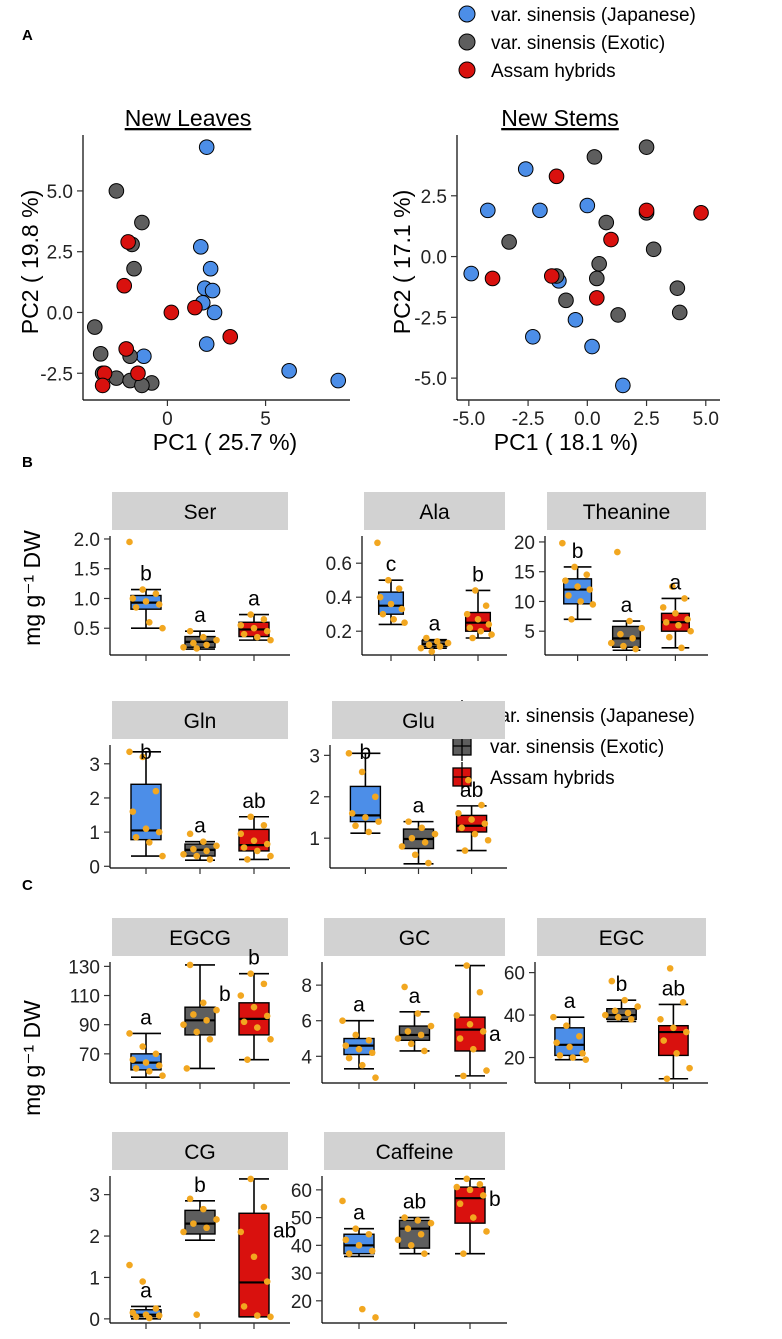 The image size is (782, 1339). Describe the element at coordinates (567, 282) in the screenshot. I see `pca-stems-plot: -5.0 -2.5 0.0 2.5 5.0 -5.0 -2.5 0.0 2.5` at that location.